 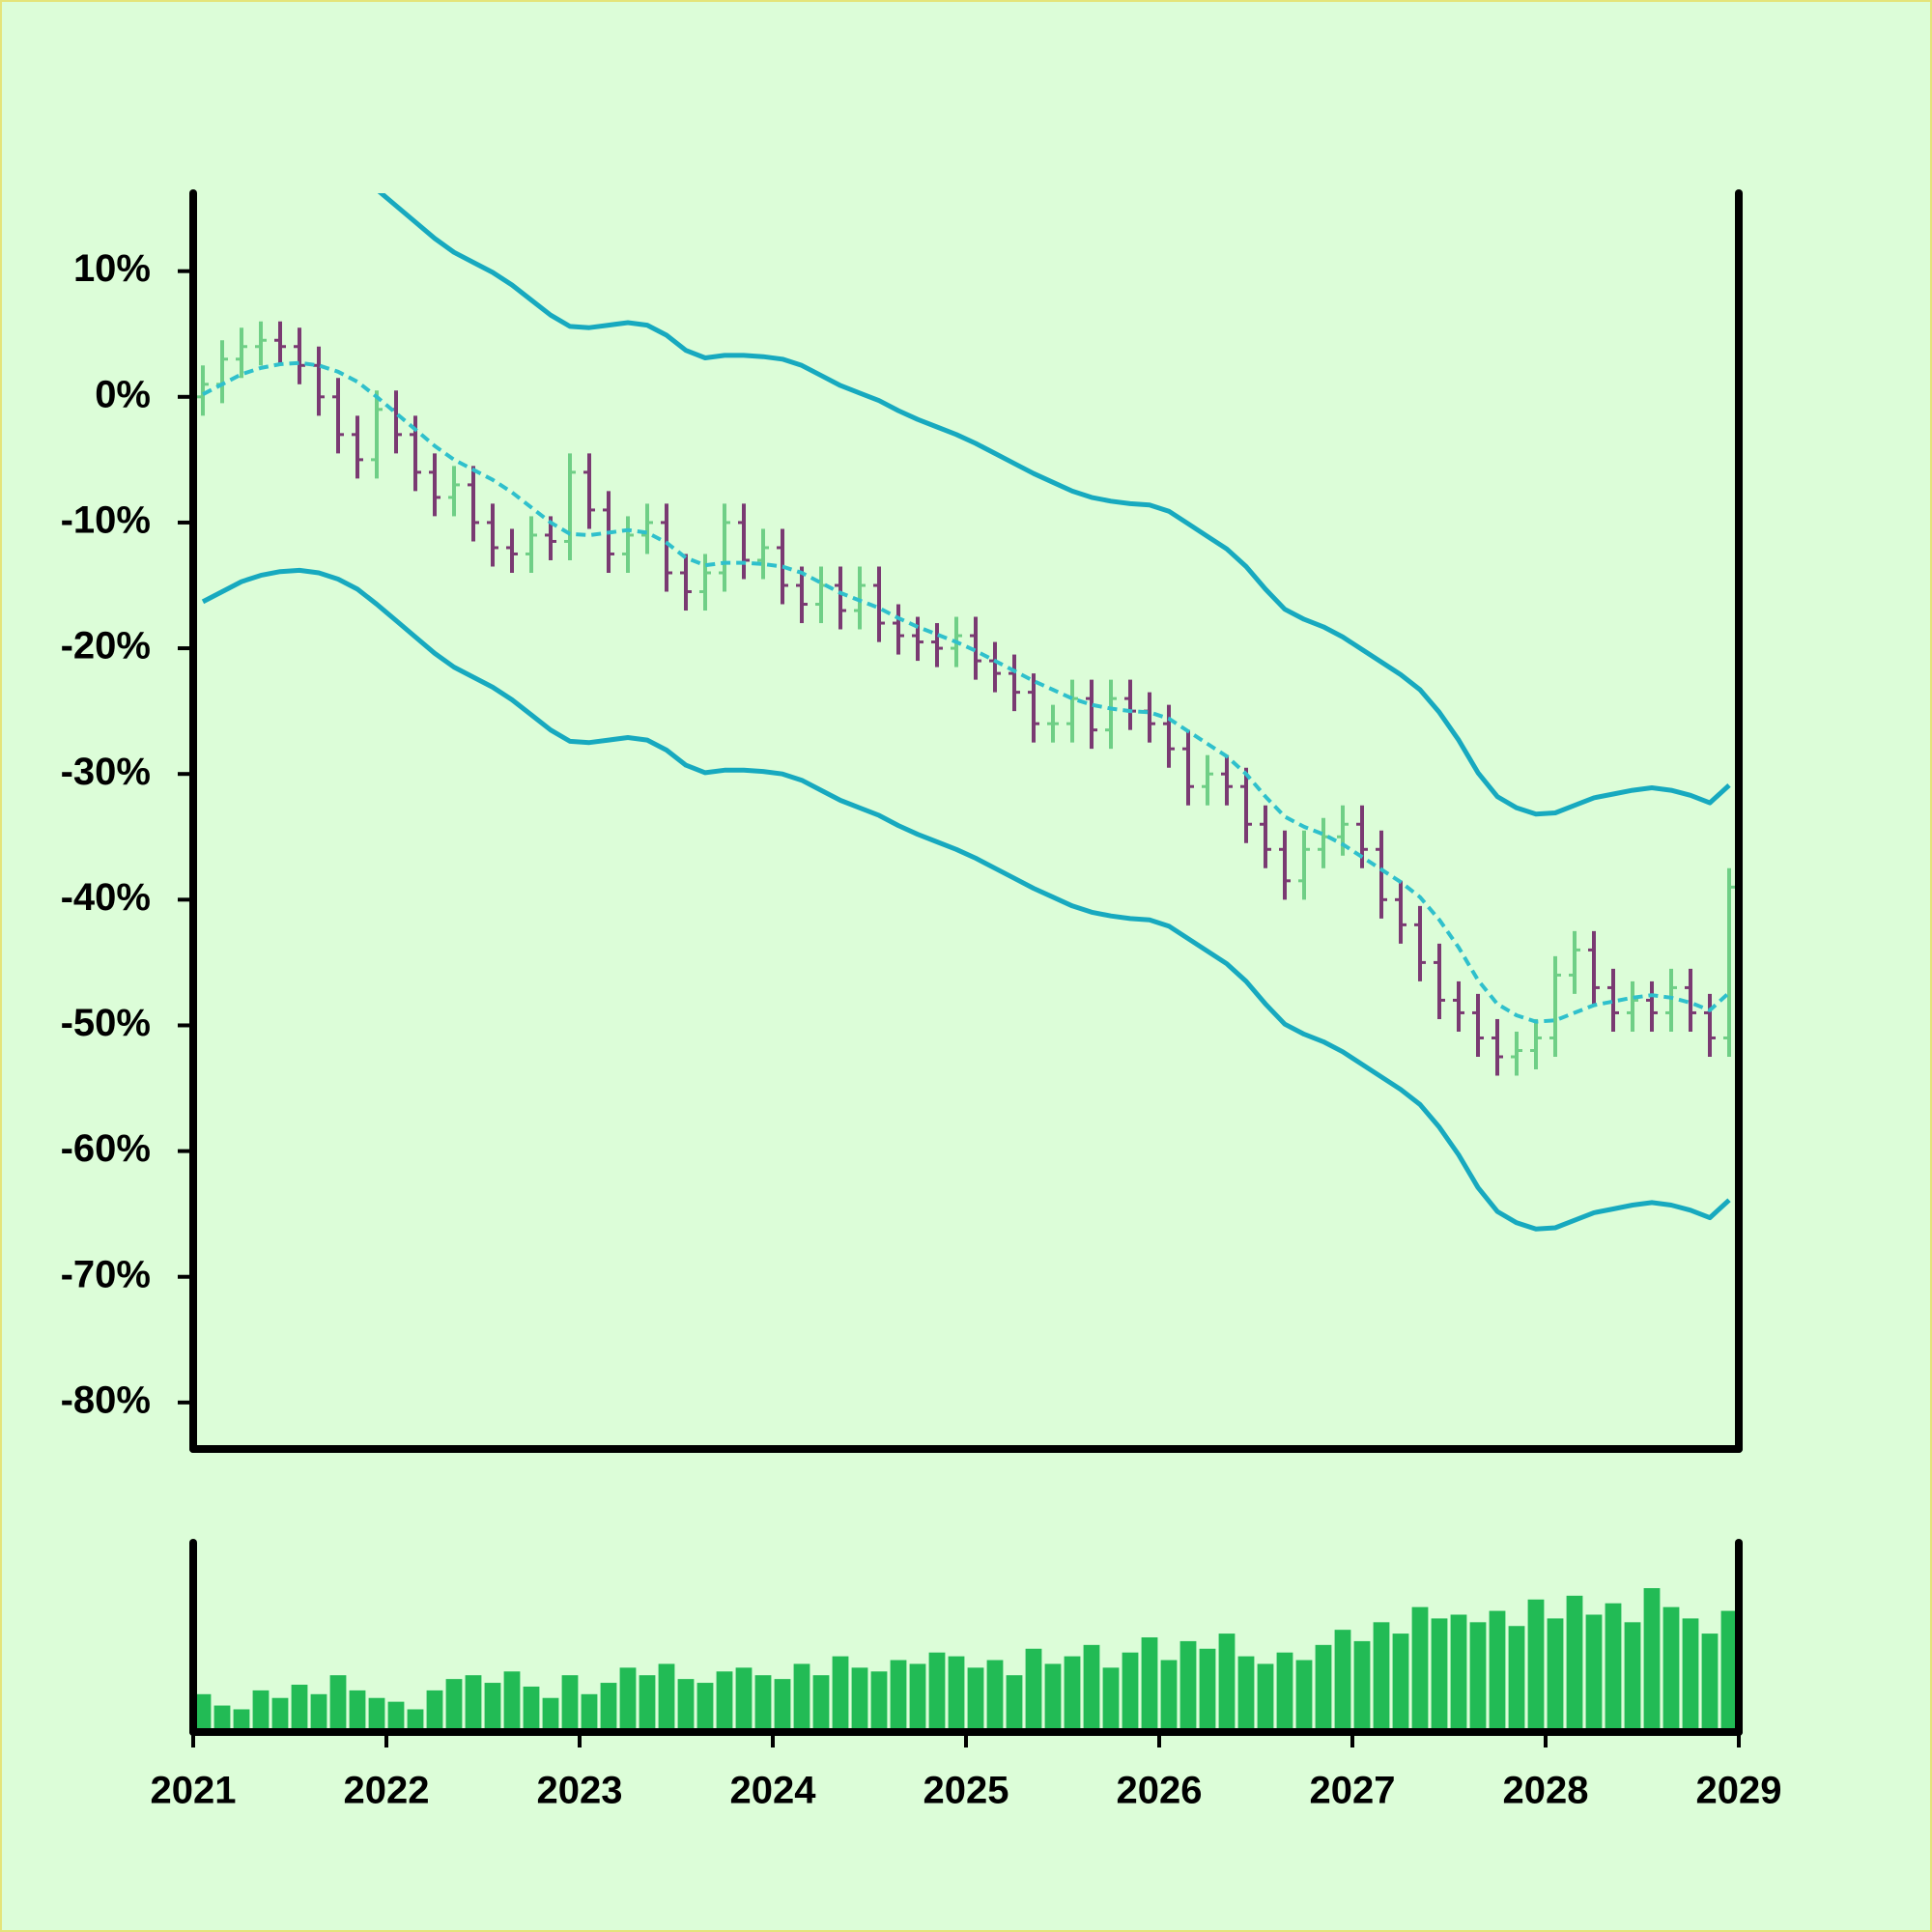 What do you see at coordinates (580, 1791) in the screenshot?
I see `x-tick-label: 2023` at bounding box center [580, 1791].